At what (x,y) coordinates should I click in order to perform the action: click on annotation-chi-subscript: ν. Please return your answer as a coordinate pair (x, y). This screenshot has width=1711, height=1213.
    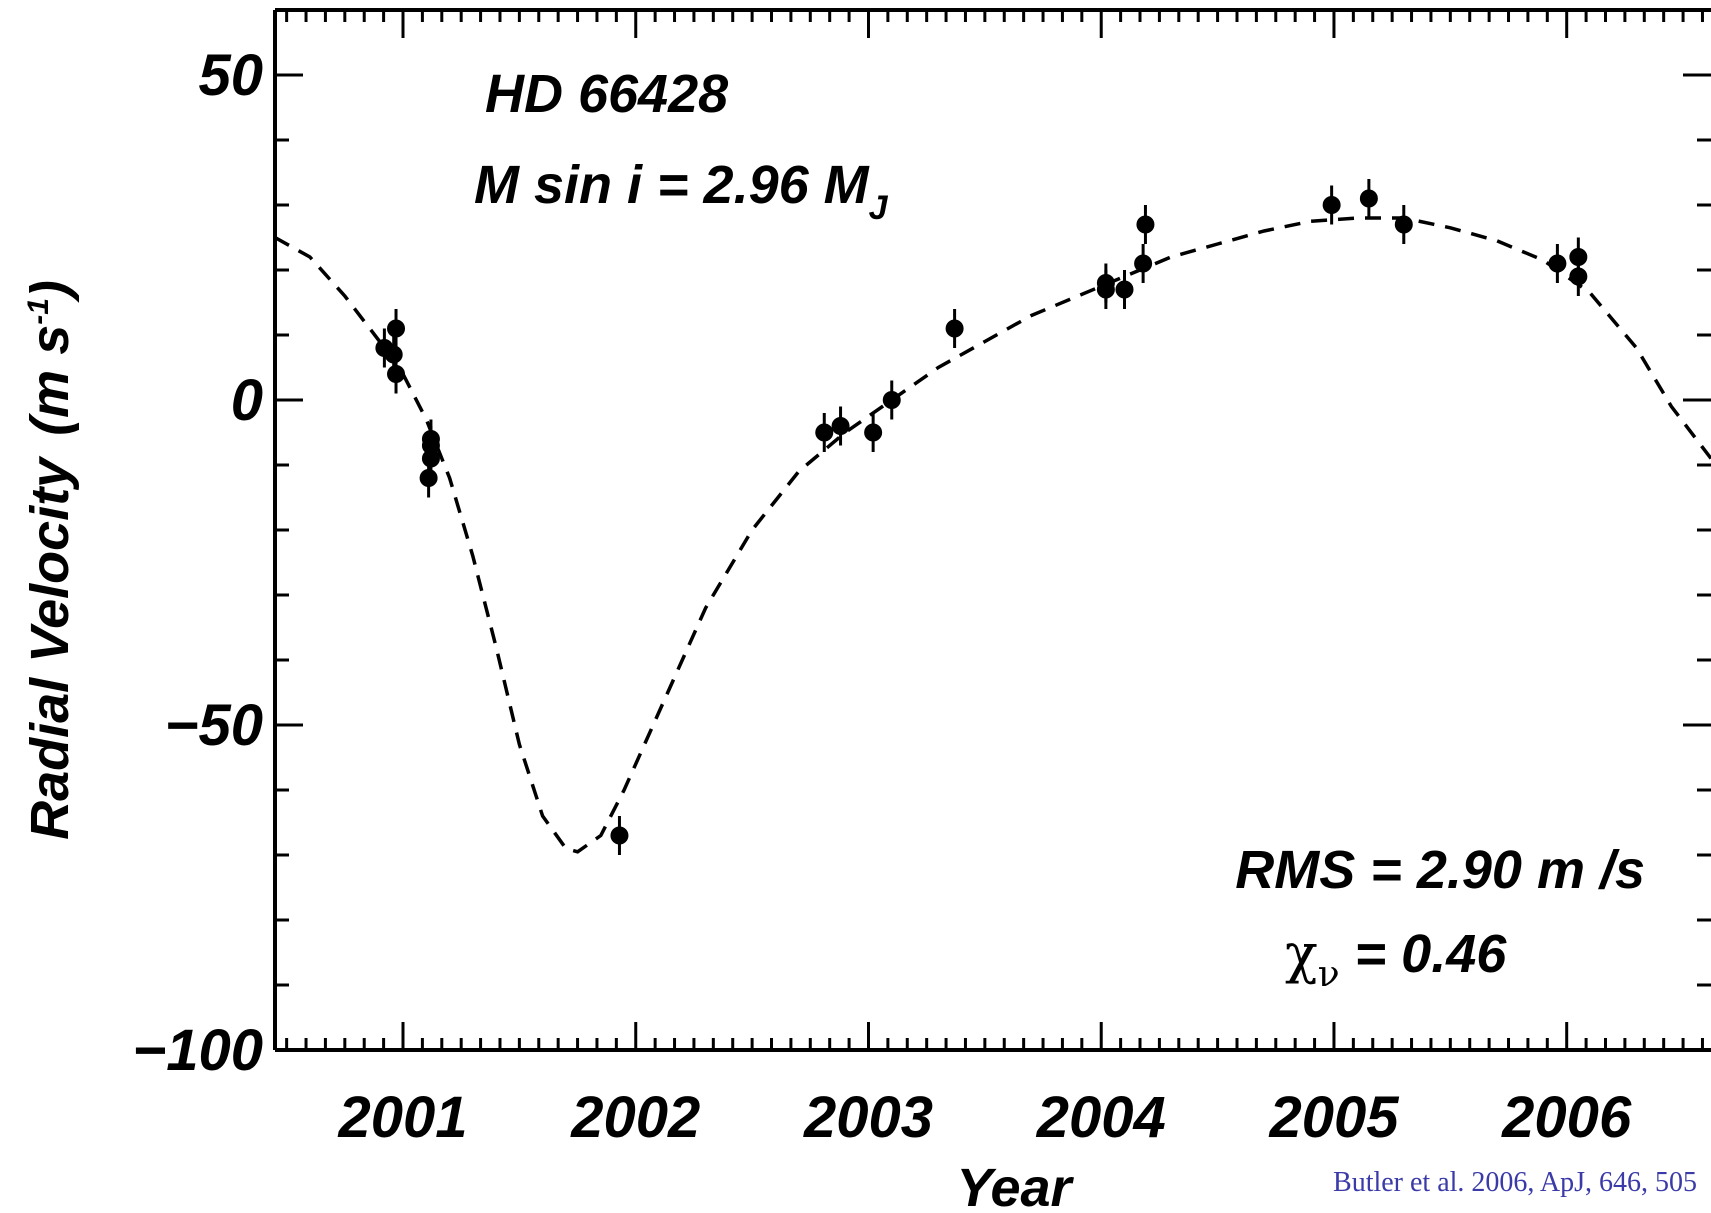
    Looking at the image, I should click on (1329, 974).